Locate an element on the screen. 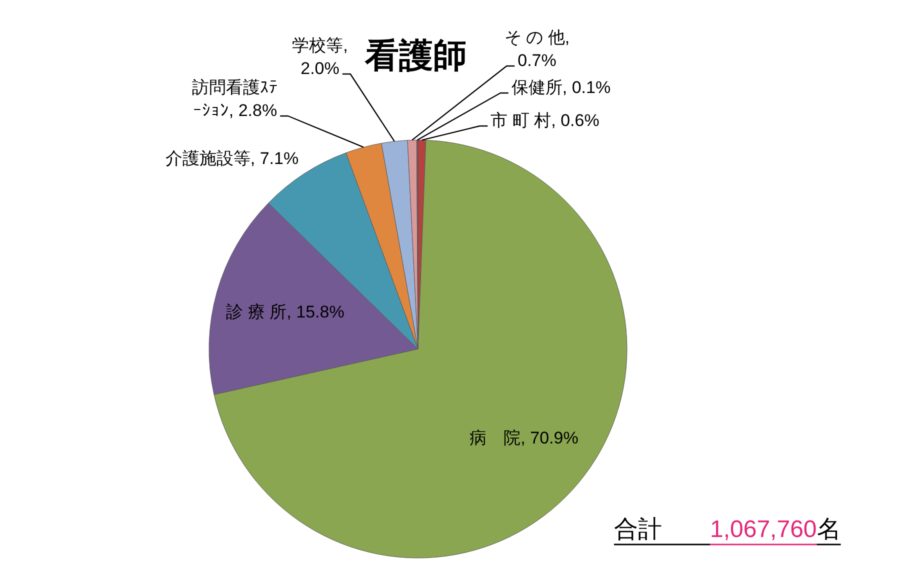 Image resolution: width=920 pixels, height=588 pixels. annotation: 合計 1,067,760名 is located at coordinates (727, 529).